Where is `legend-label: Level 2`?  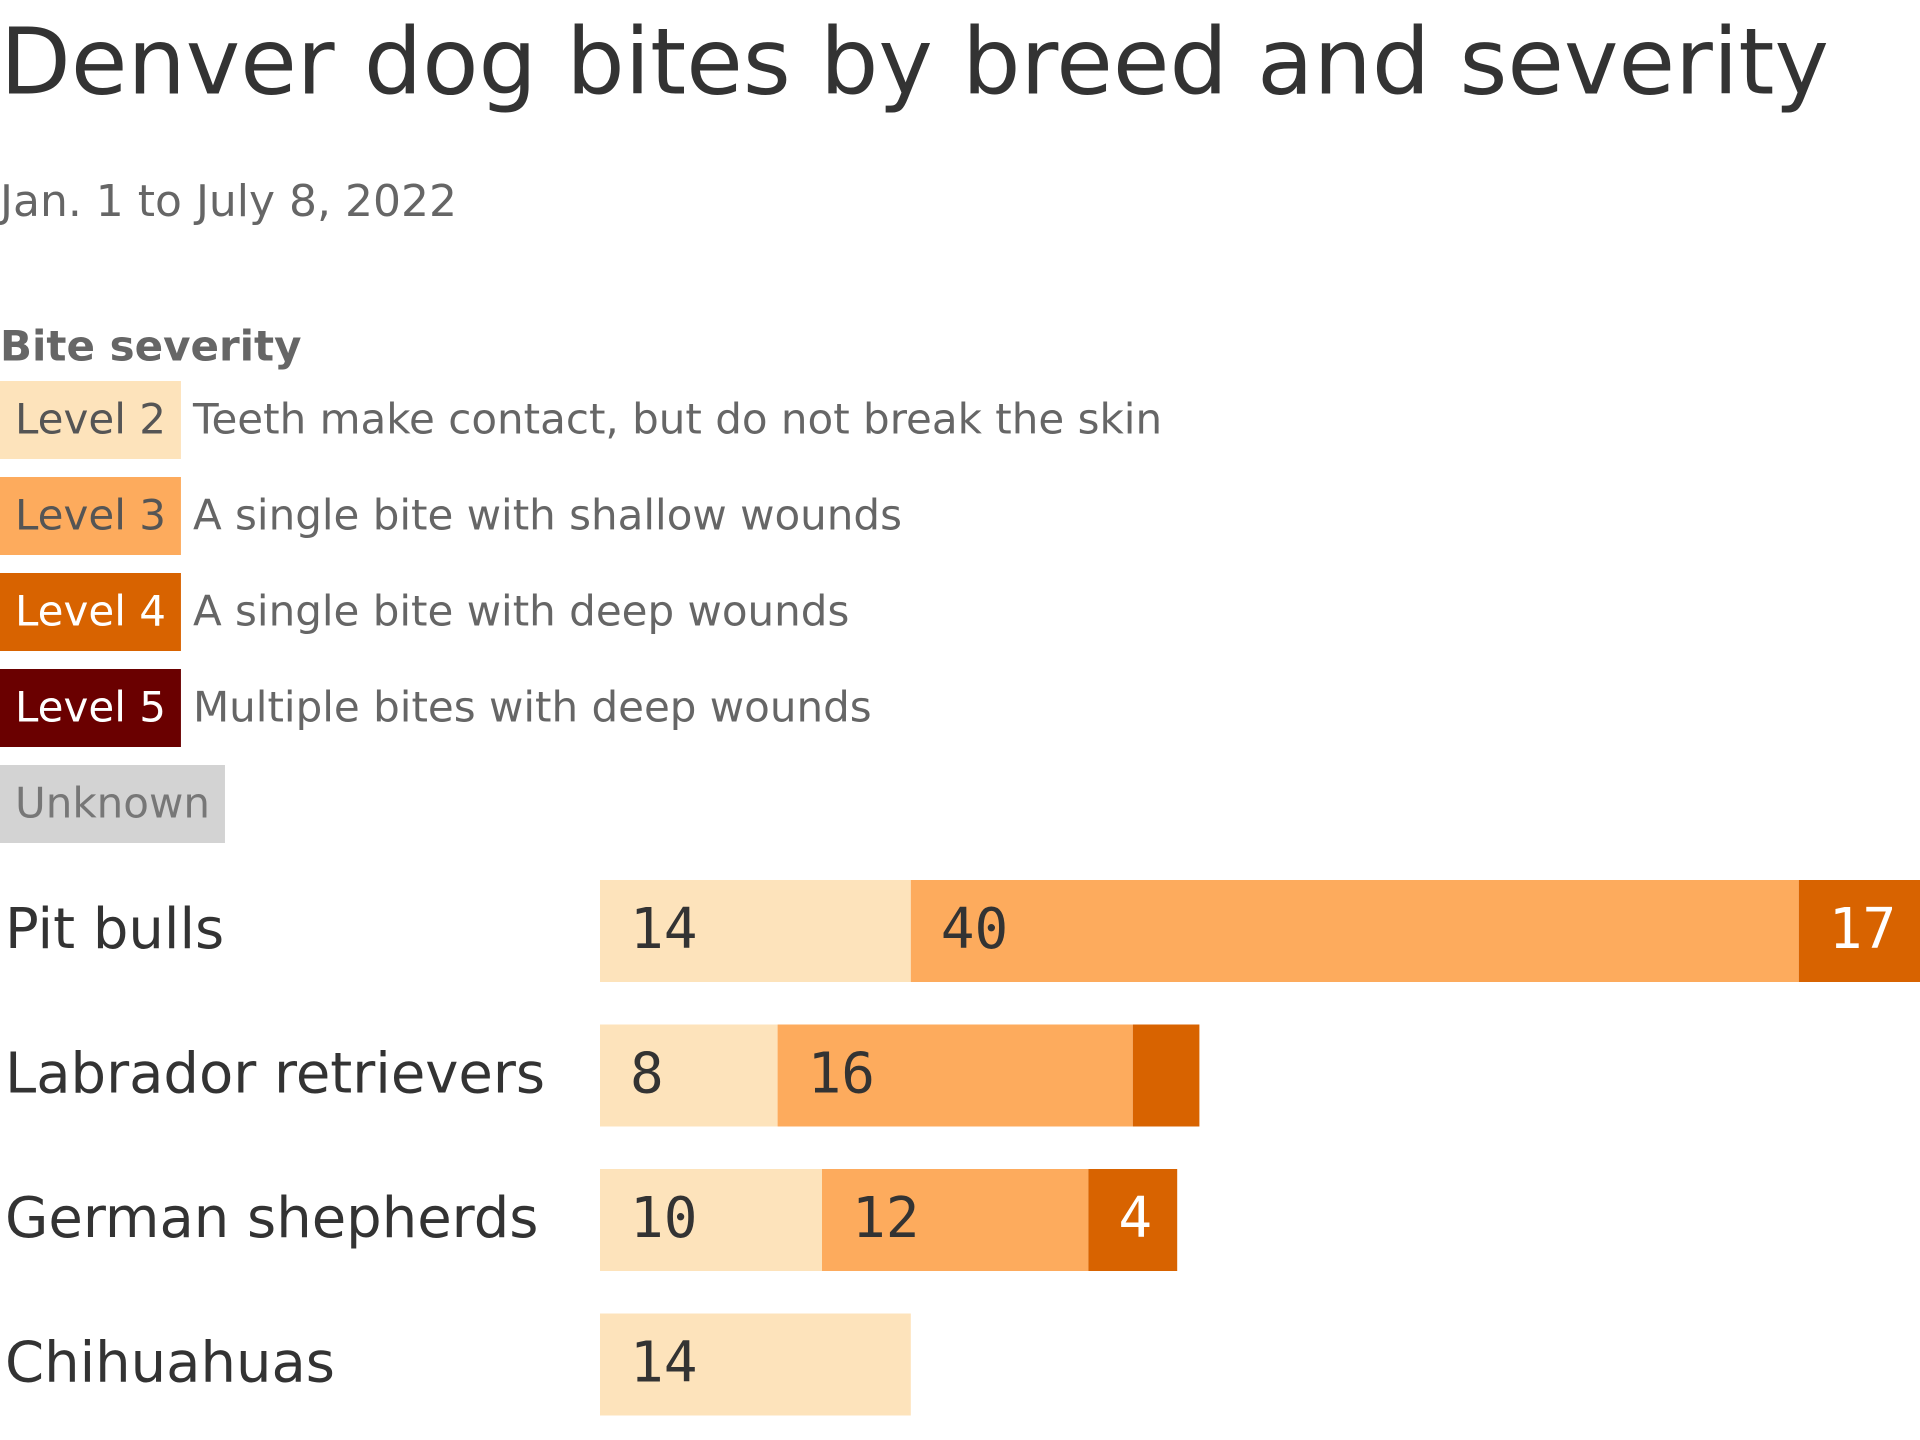
legend-label: Level 2 is located at coordinates (90, 419).